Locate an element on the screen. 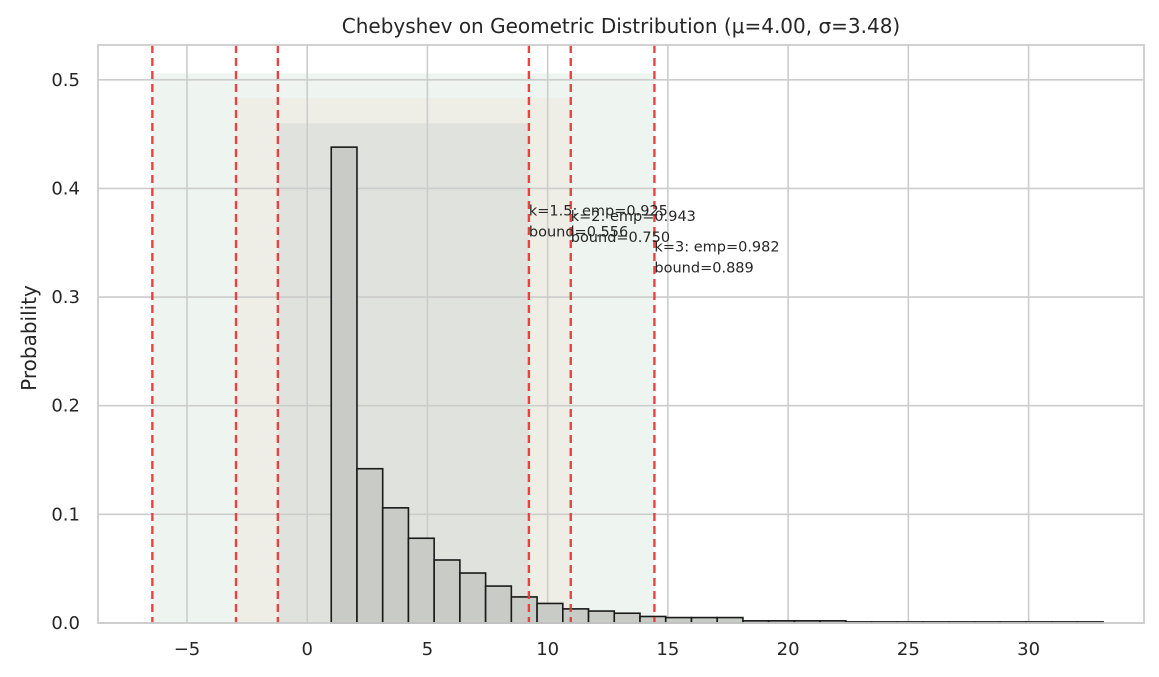 This screenshot has height=677, width=1159. annotation-k3-bound: bound=0.889 is located at coordinates (703, 268).